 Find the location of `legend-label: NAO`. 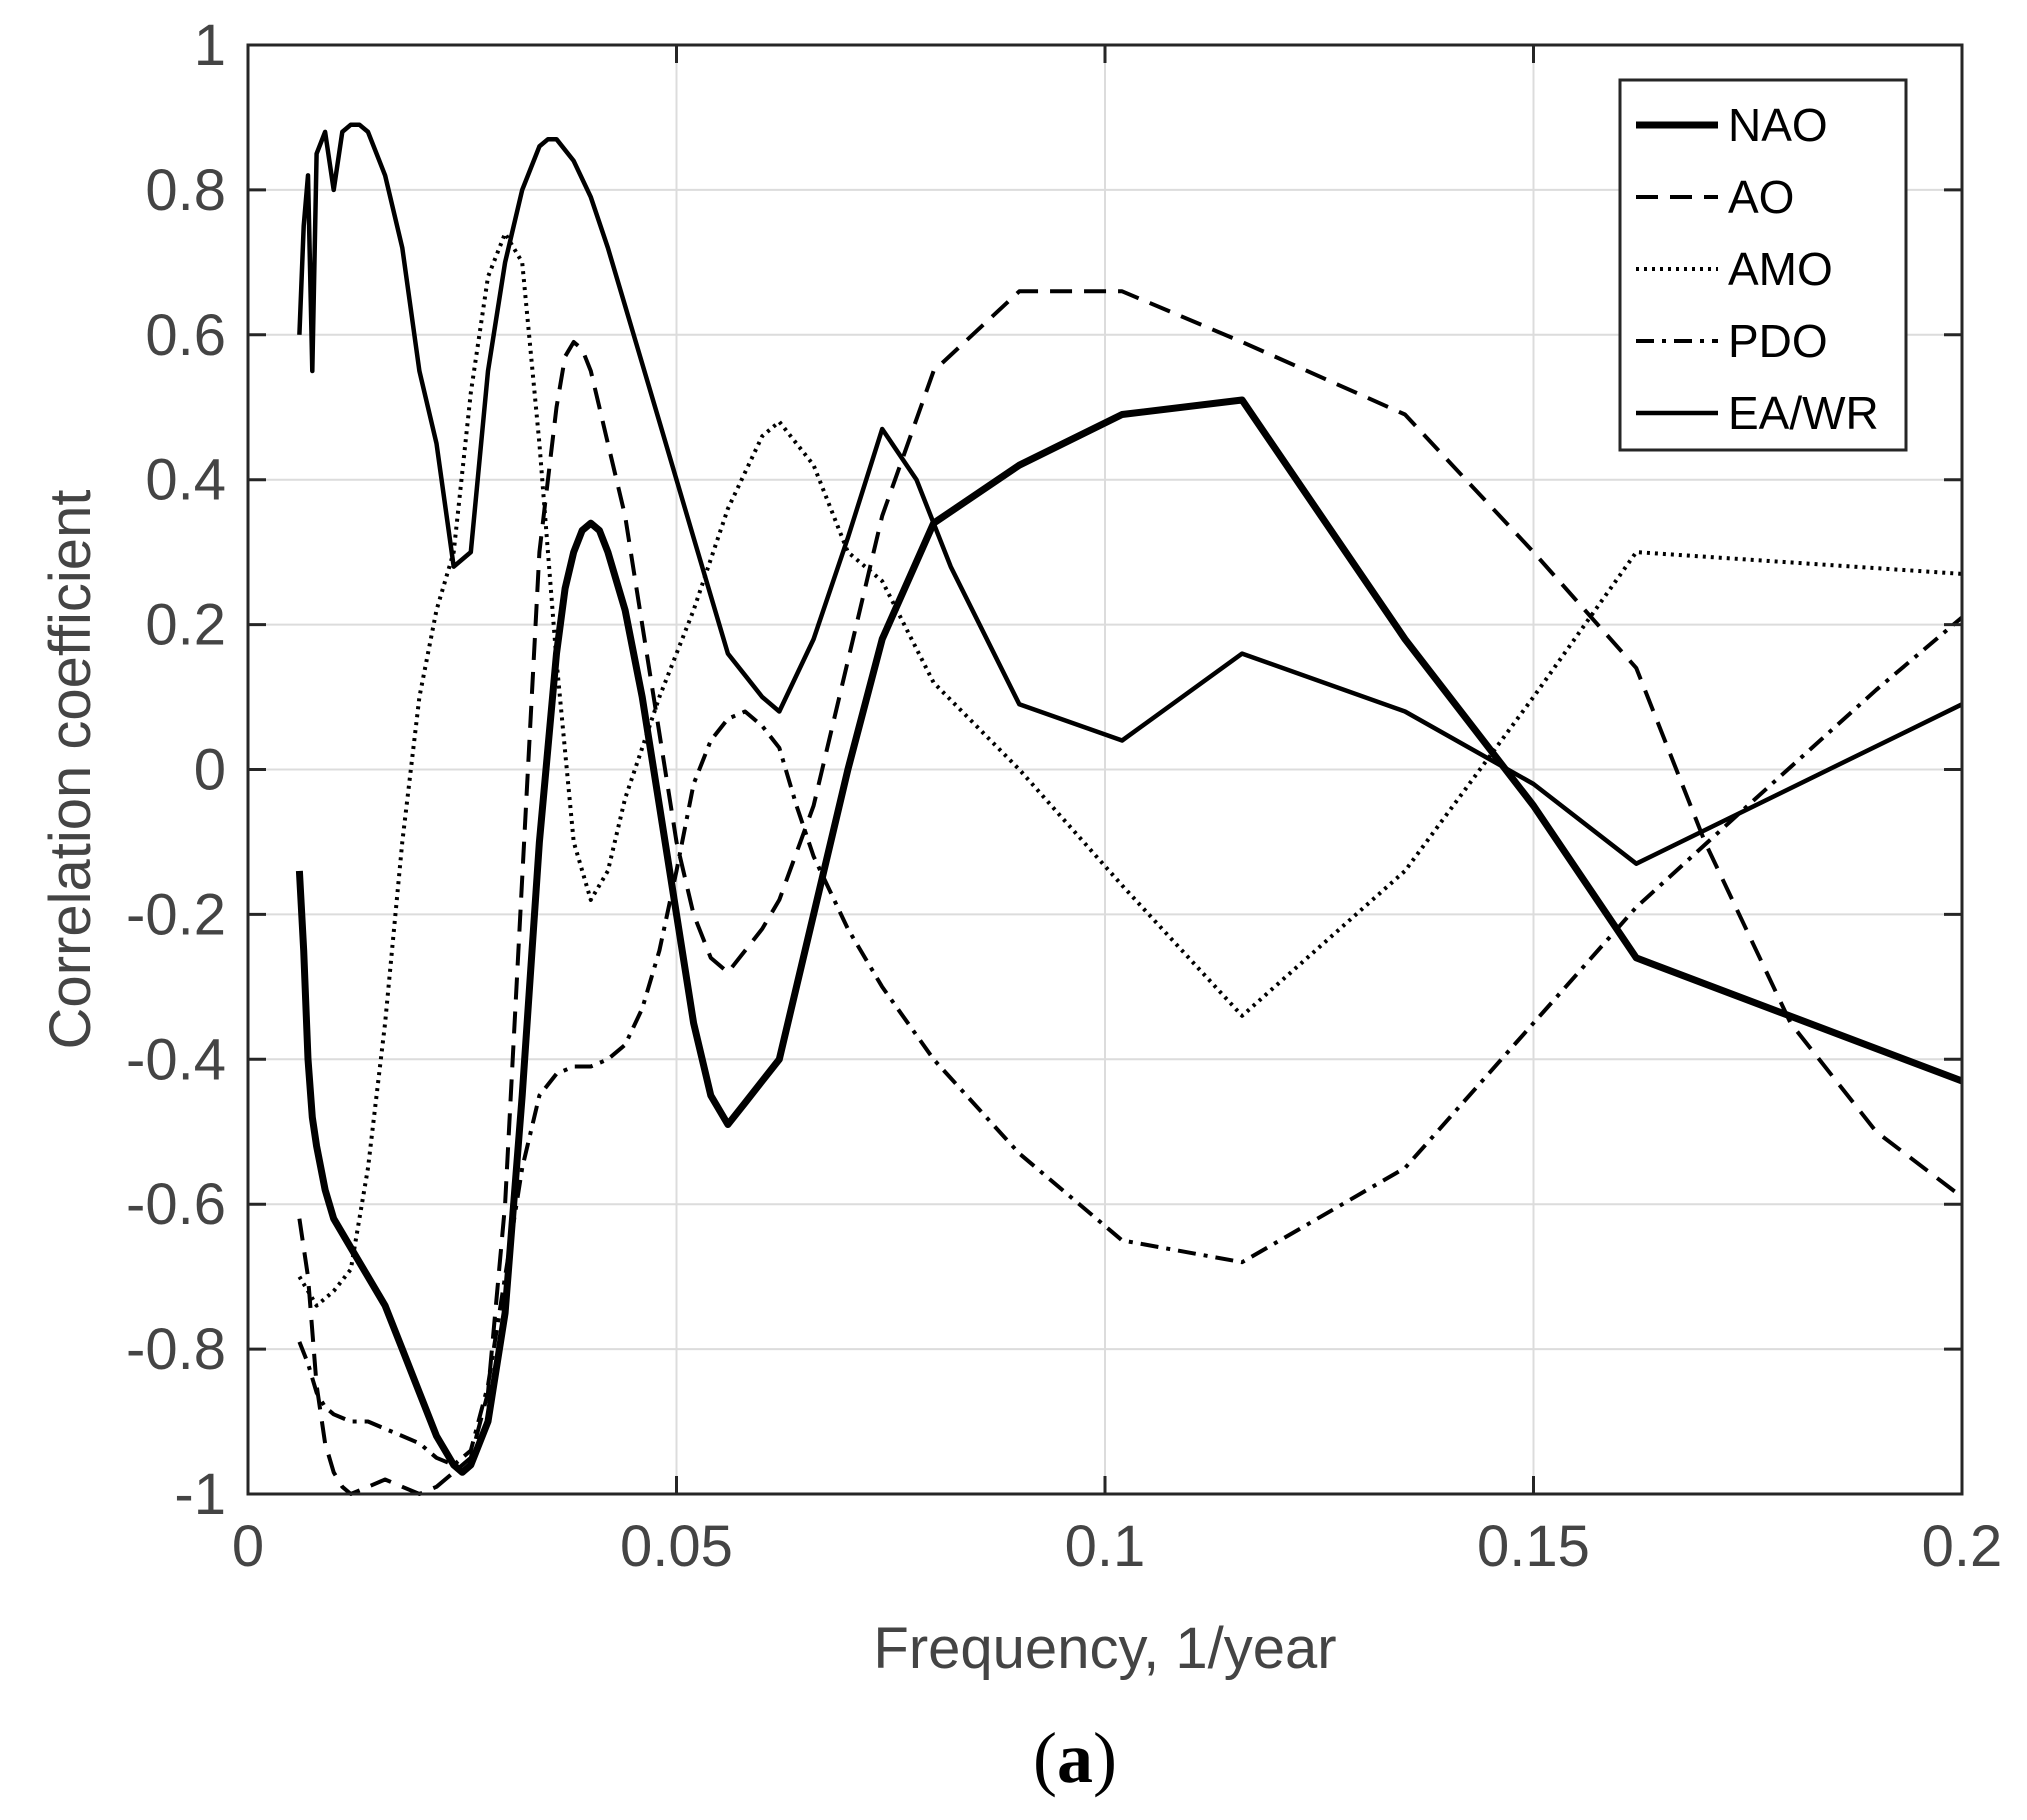

legend-label: NAO is located at coordinates (1778, 125).